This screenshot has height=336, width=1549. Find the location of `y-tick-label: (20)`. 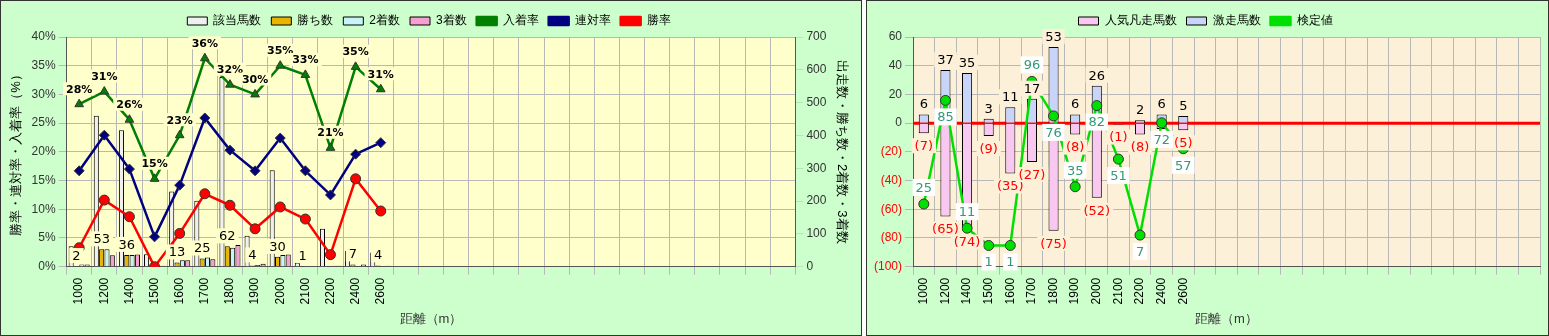

y-tick-label: (20) is located at coordinates (891, 151).